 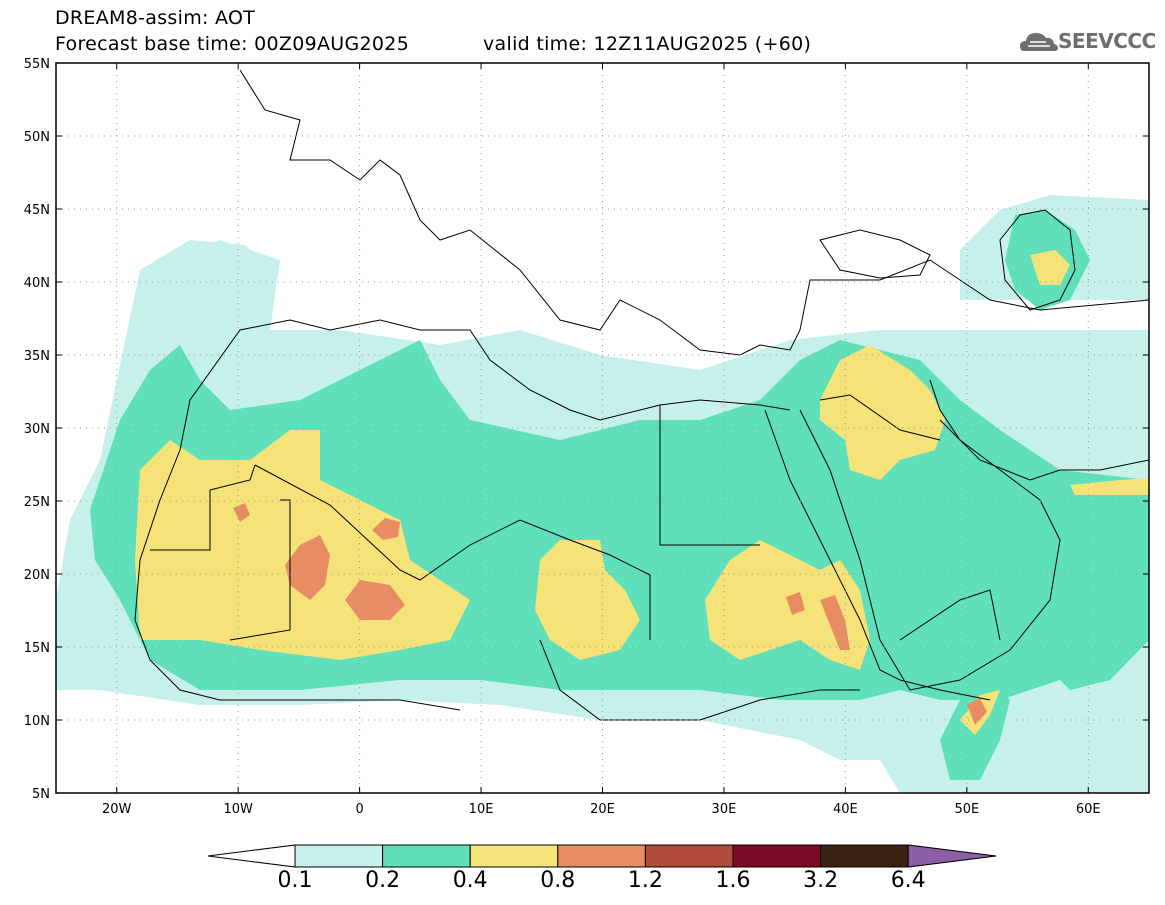 I want to click on lat-label: 35N, so click(x=37, y=356).